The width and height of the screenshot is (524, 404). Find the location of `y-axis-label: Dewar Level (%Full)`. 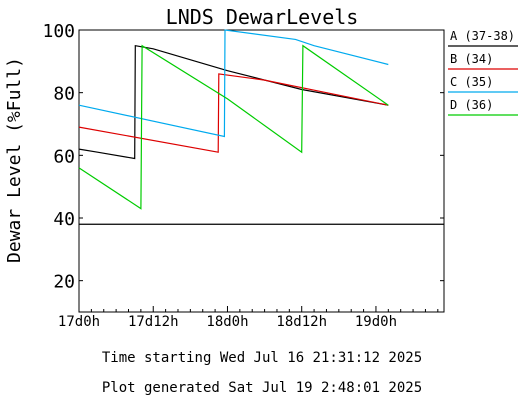

y-axis-label: Dewar Level (%Full) is located at coordinates (14, 160).